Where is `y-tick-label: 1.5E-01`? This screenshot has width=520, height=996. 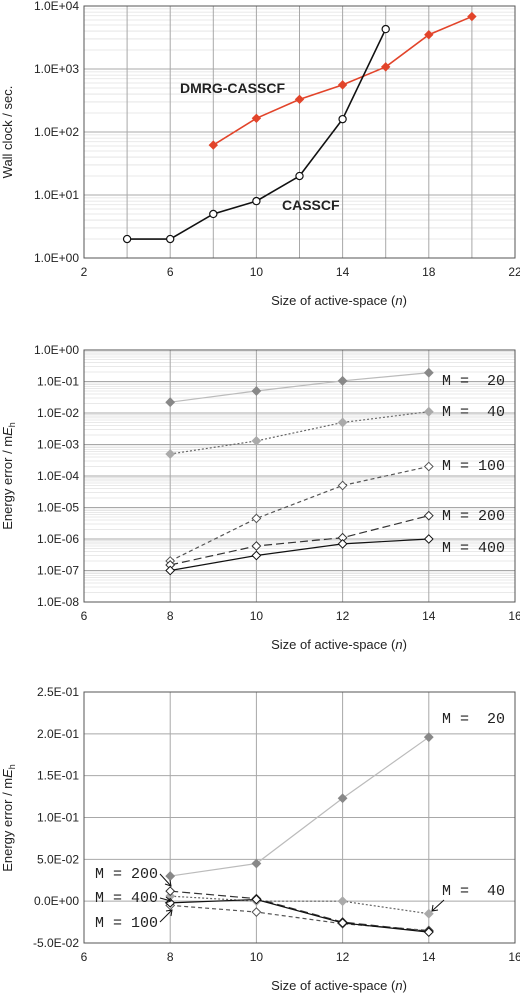 y-tick-label: 1.5E-01 is located at coordinates (58, 776).